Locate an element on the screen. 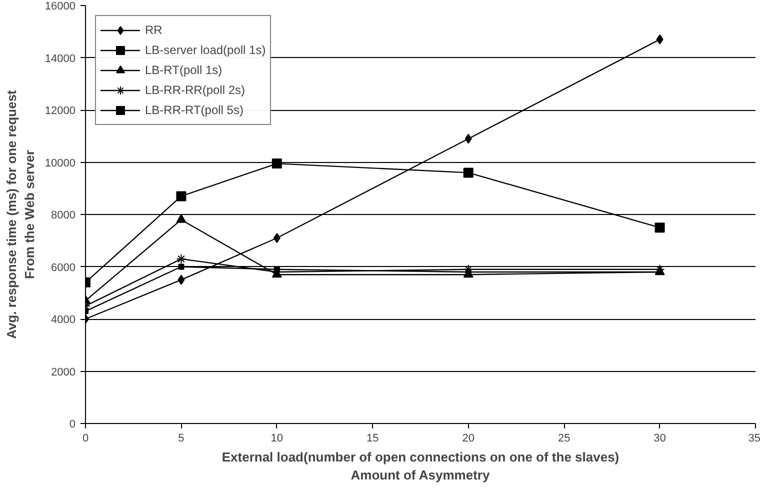 This screenshot has height=490, width=765. y-tick-label: 6000 is located at coordinates (63, 268).